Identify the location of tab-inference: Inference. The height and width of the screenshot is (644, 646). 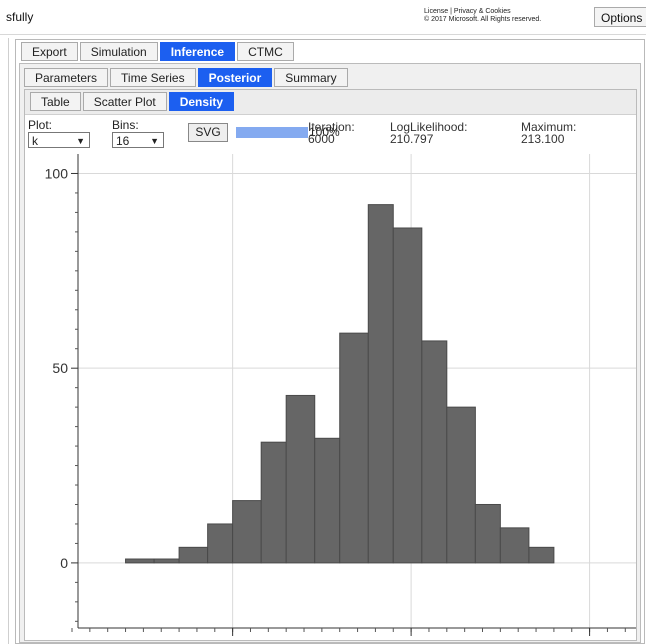
(197, 51).